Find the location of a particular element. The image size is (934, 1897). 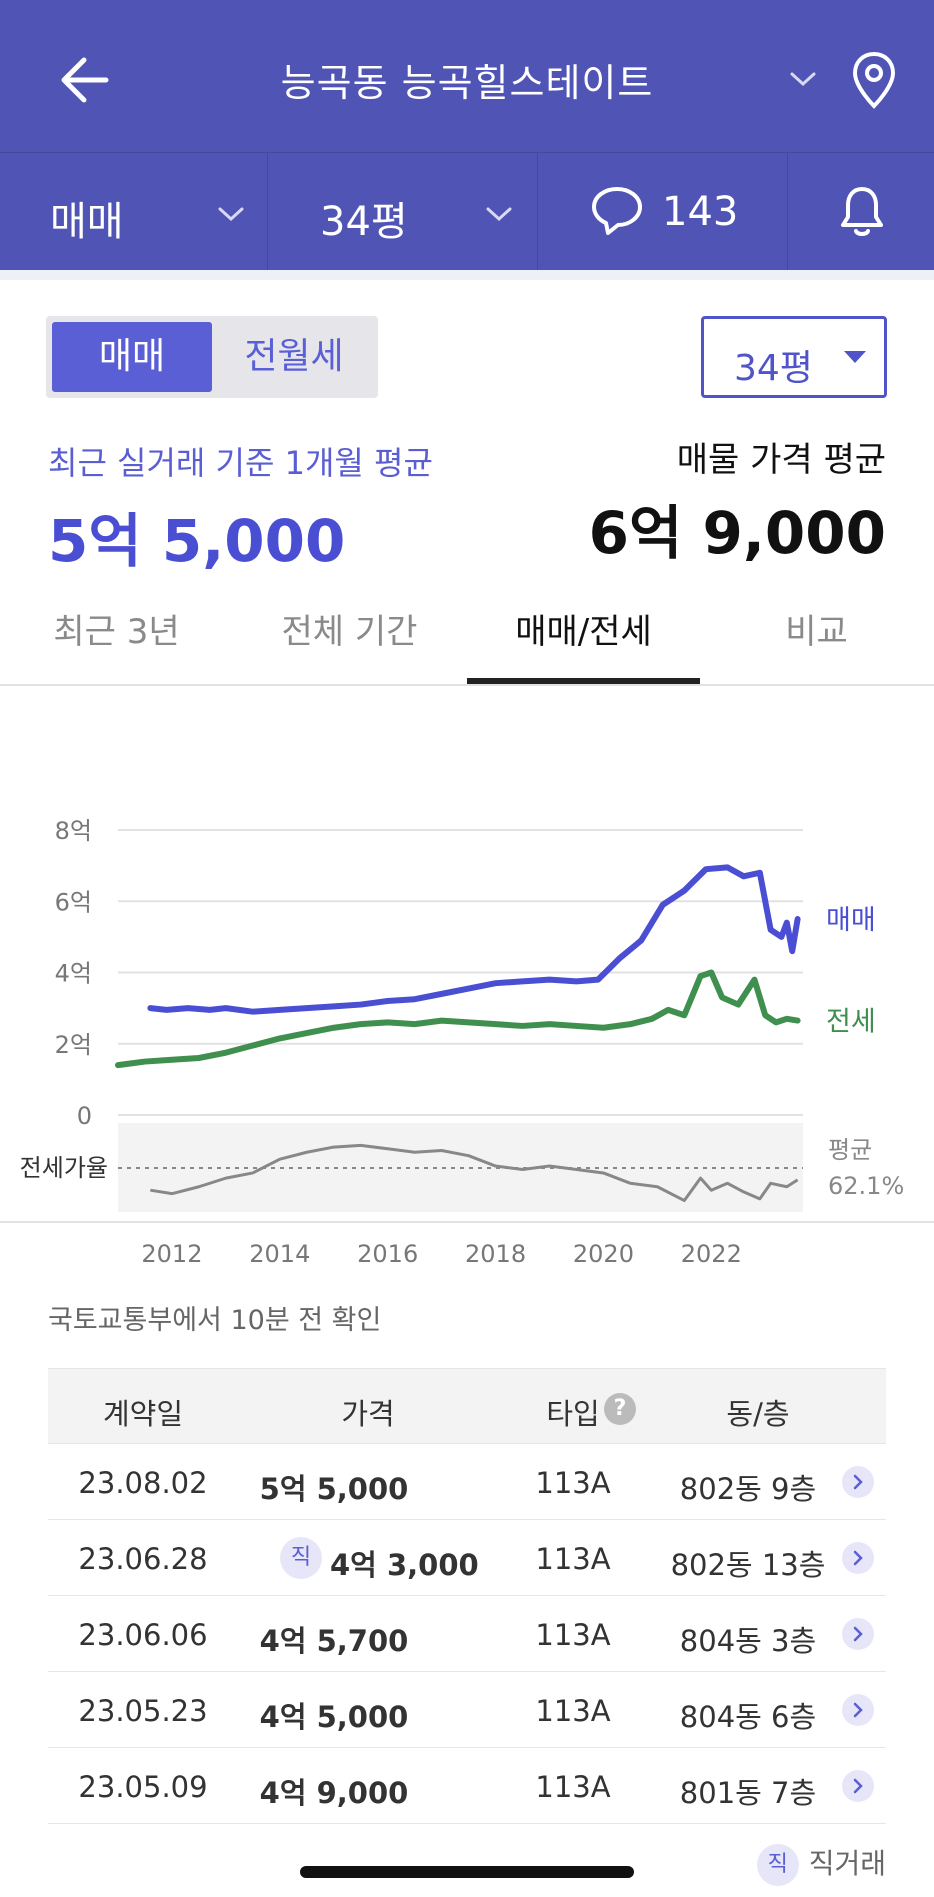

contract-date: 23.05.23 is located at coordinates (143, 1711).